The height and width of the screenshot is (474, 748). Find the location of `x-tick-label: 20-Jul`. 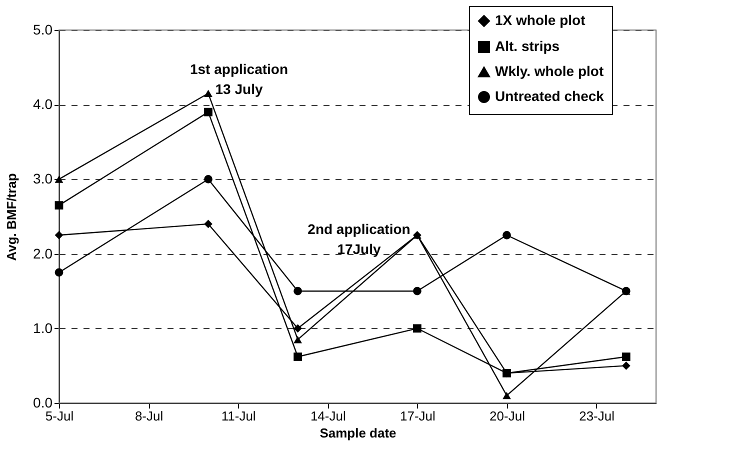

x-tick-label: 20-Jul is located at coordinates (508, 416).